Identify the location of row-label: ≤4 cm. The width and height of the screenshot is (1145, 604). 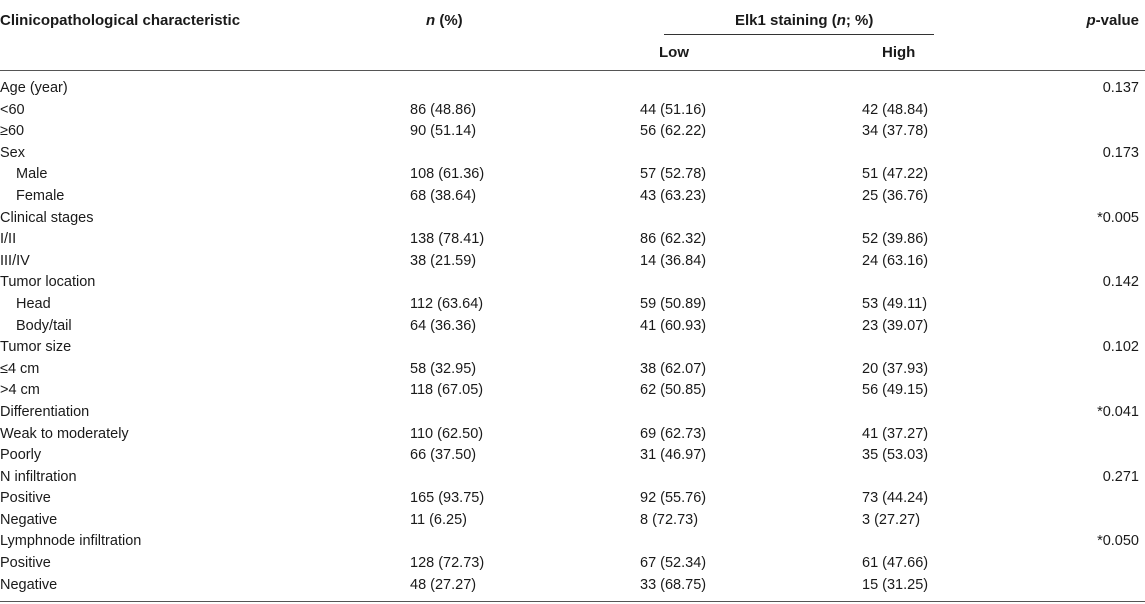
(20, 368).